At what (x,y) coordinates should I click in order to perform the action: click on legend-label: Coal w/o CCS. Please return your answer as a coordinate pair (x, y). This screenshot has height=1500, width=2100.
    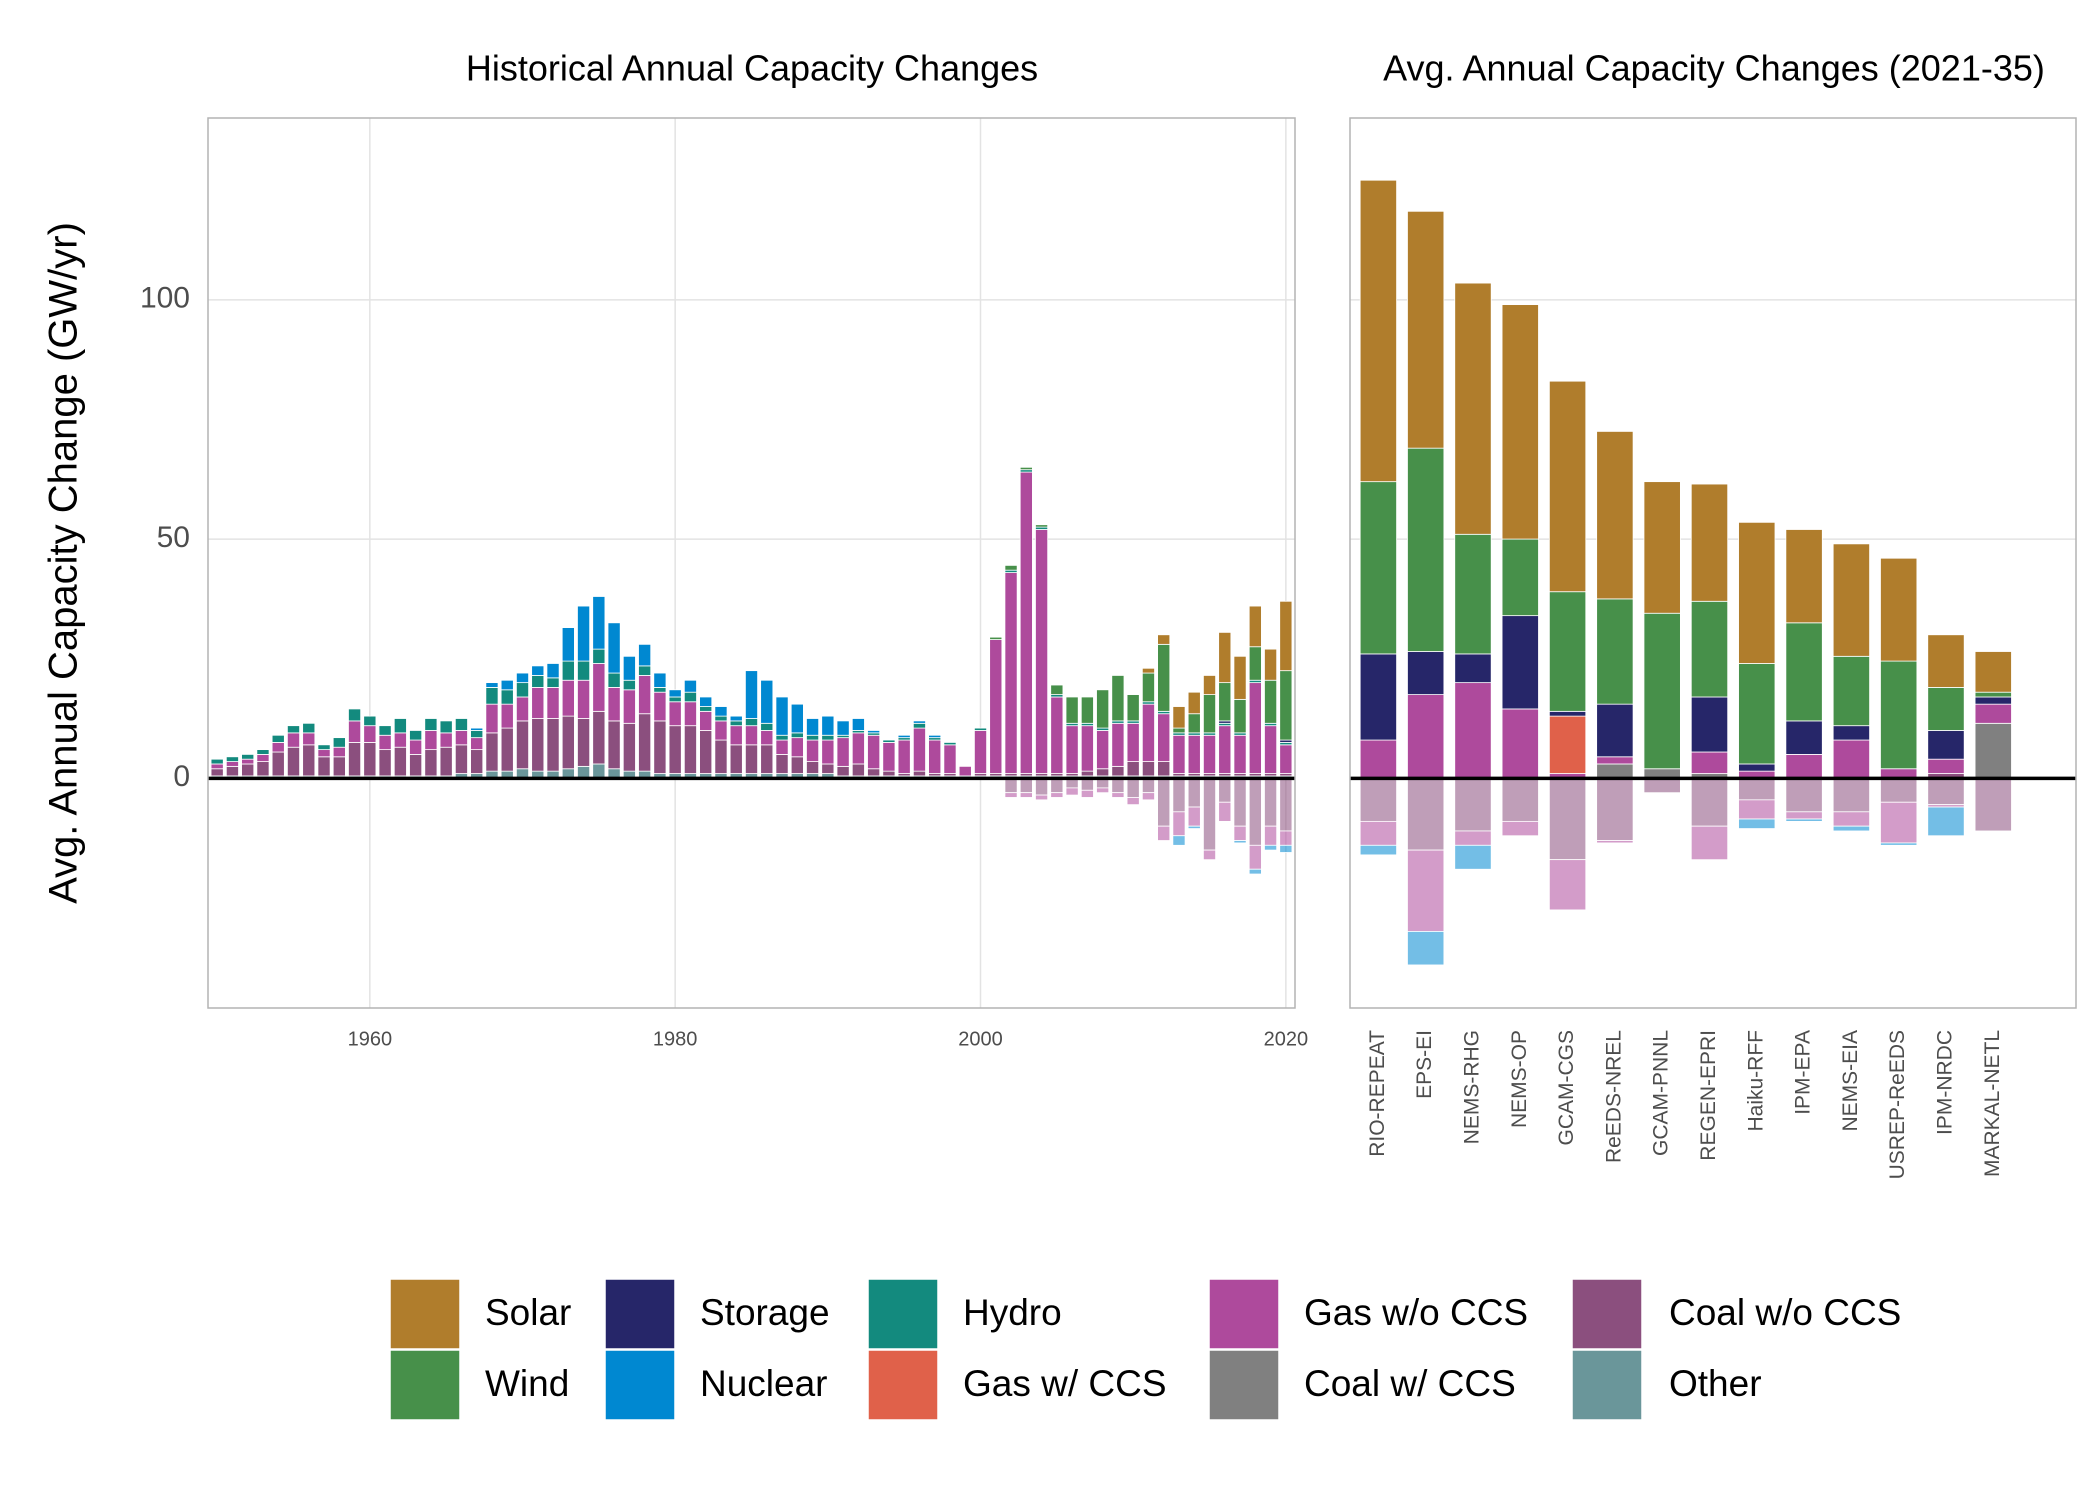
    Looking at the image, I should click on (1785, 1312).